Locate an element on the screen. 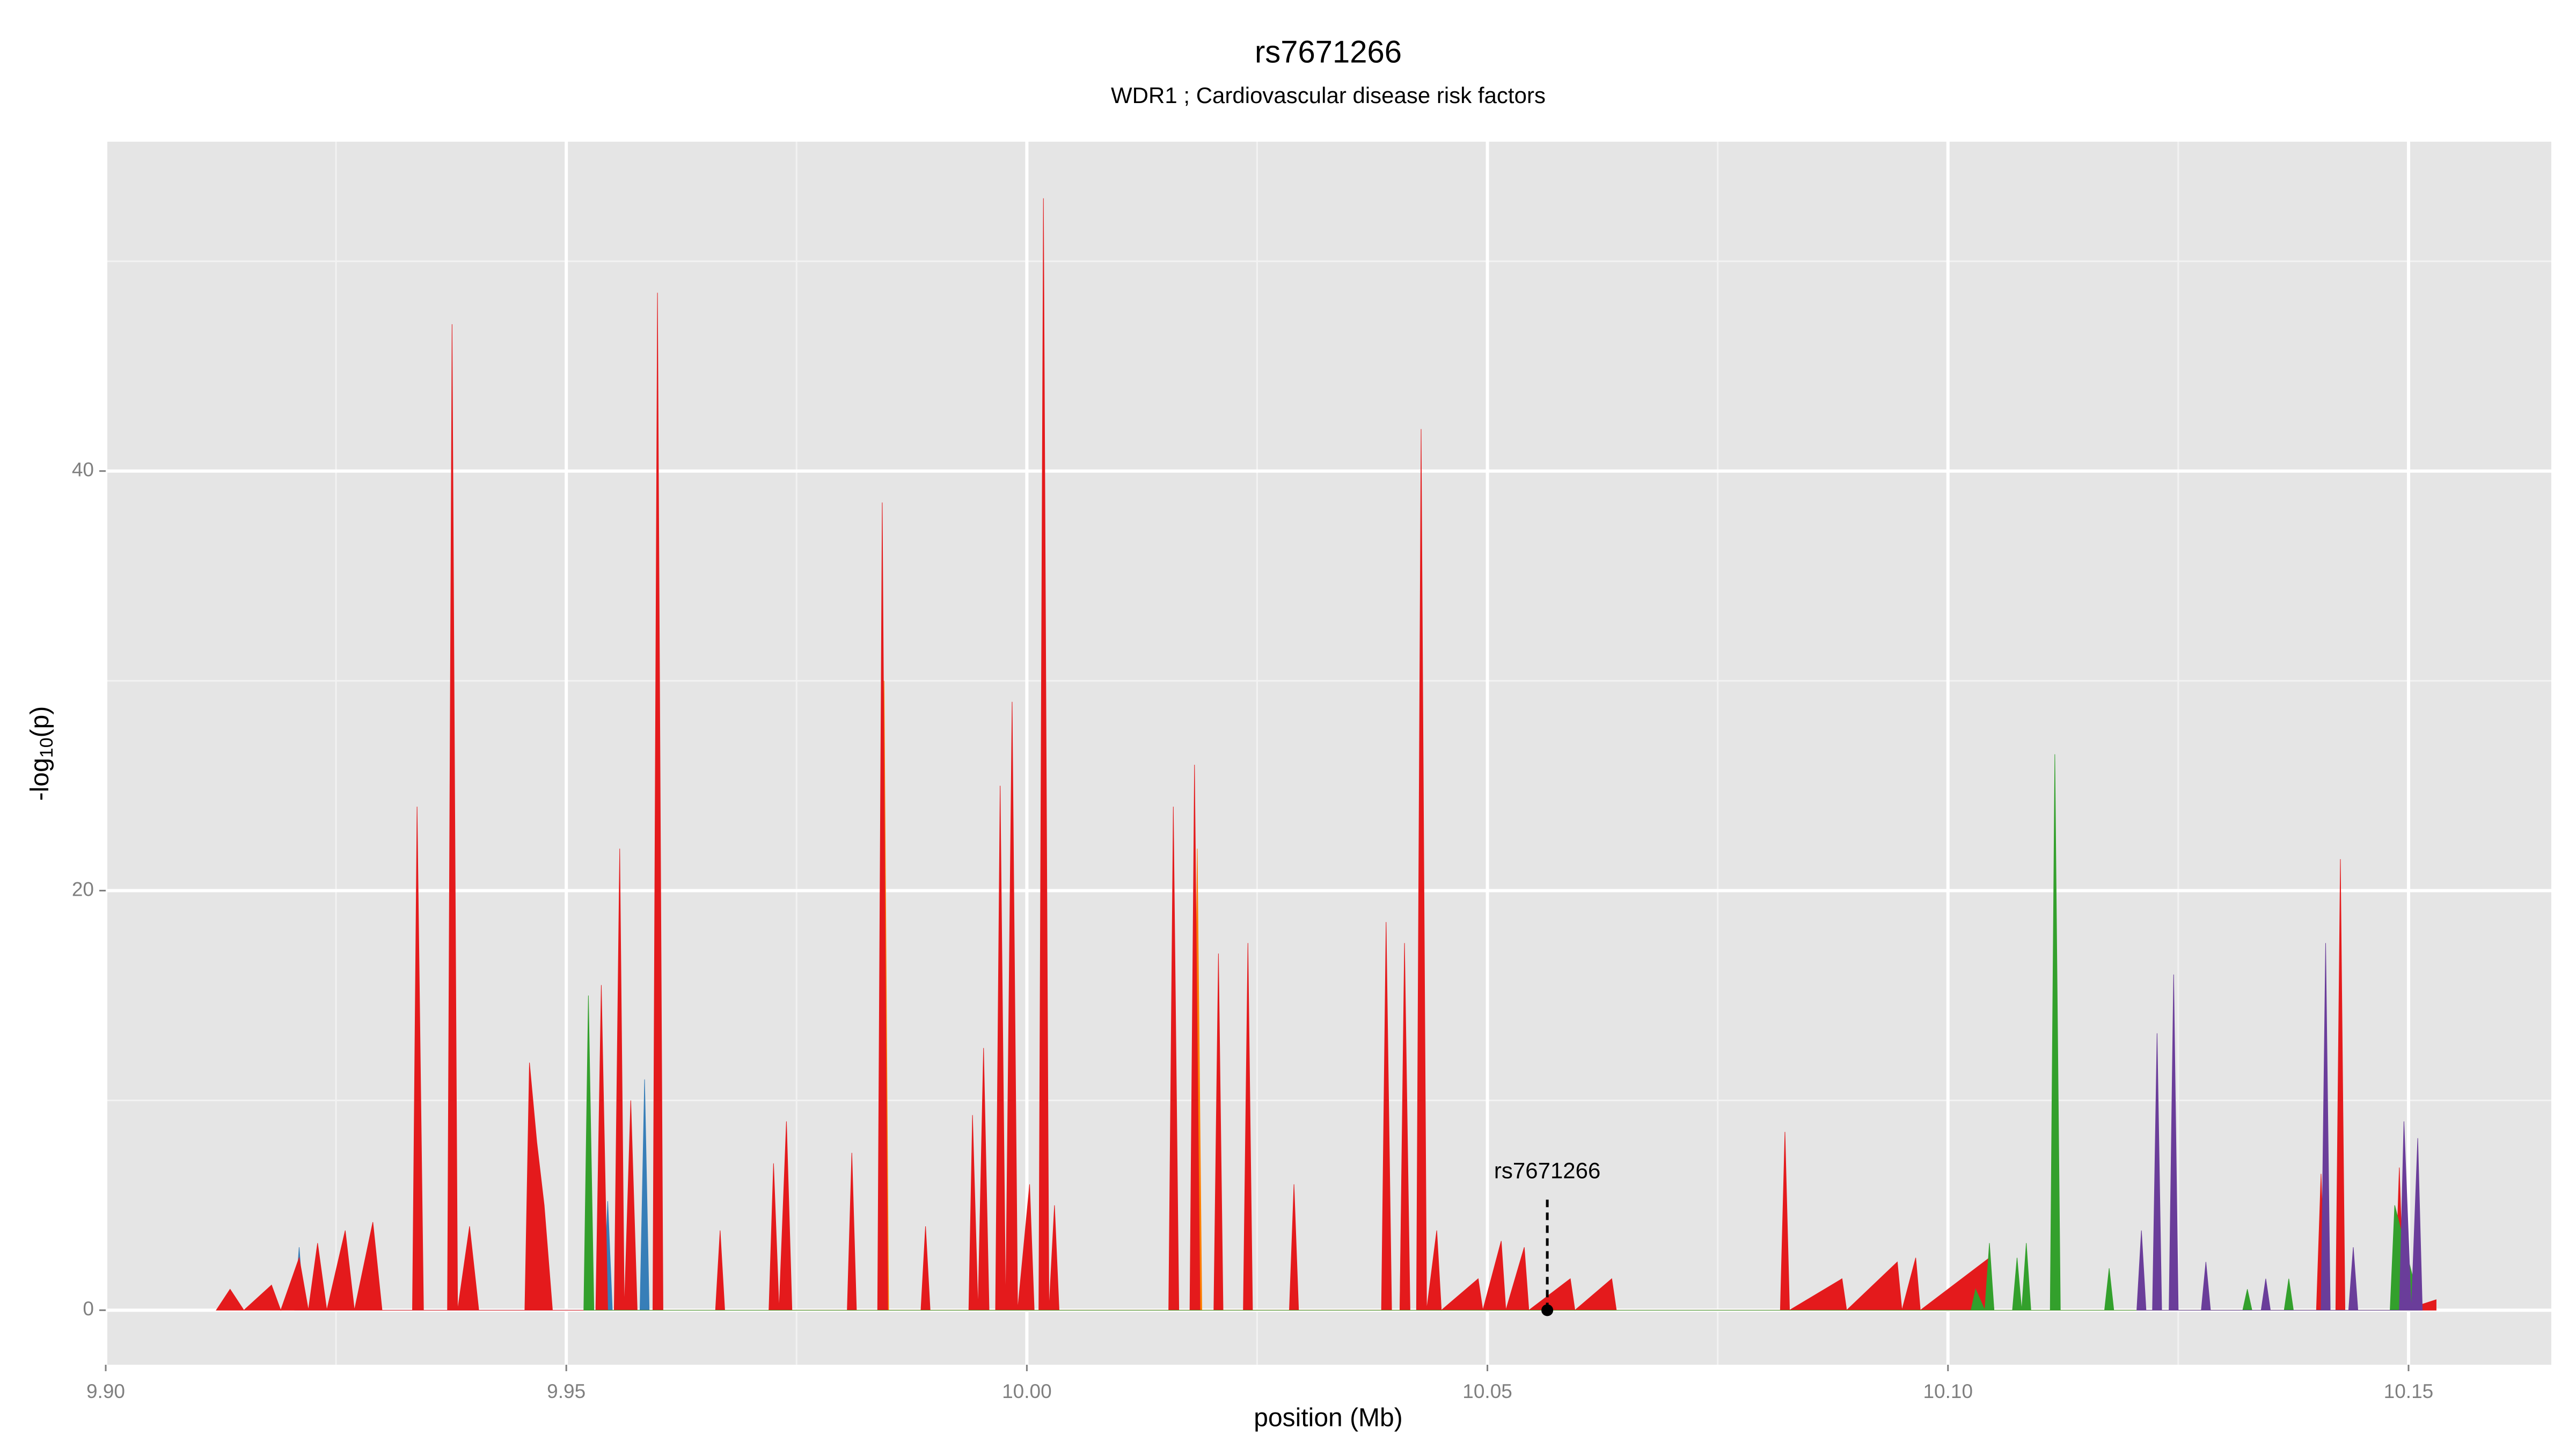 This screenshot has height=1449, width=2576. x-tick-label: 10.05 is located at coordinates (1487, 1391).